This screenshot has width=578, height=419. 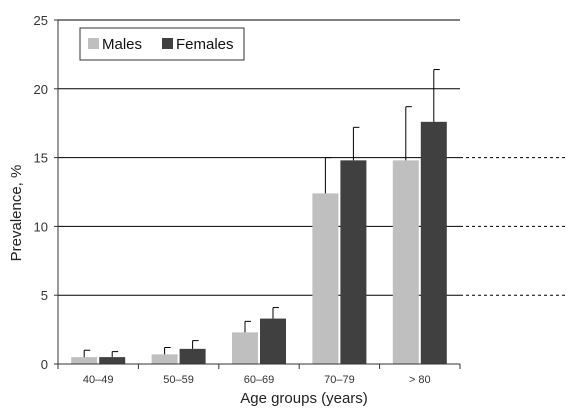 What do you see at coordinates (44, 364) in the screenshot?
I see `y-tick-label-0: 0` at bounding box center [44, 364].